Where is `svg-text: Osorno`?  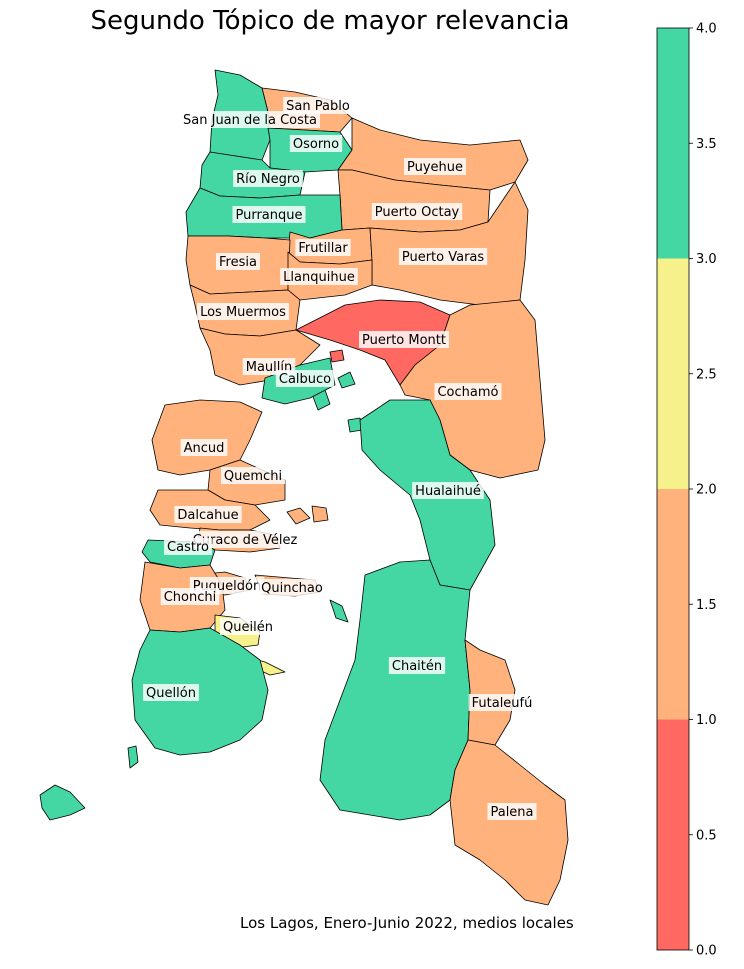 svg-text: Osorno is located at coordinates (316, 144).